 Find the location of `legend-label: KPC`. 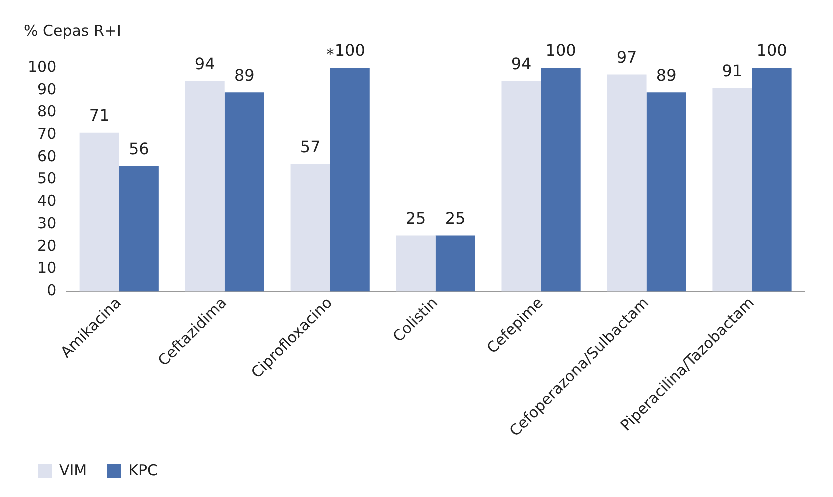

legend-label: KPC is located at coordinates (143, 470).